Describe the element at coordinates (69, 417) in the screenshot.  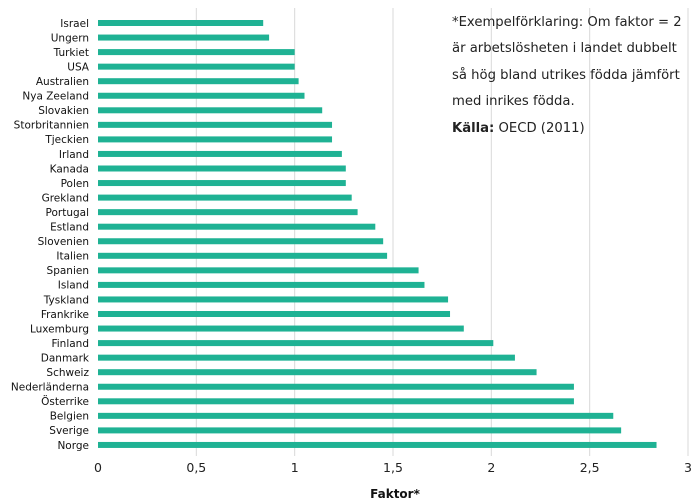
I see `category-label: Belgien` at that location.